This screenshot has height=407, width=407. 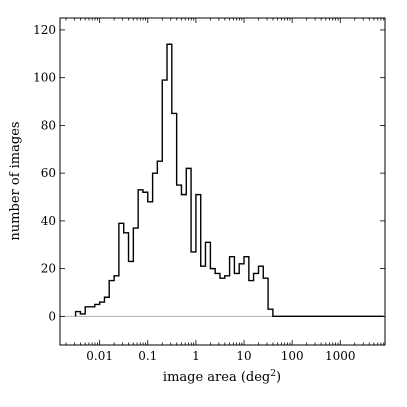 What do you see at coordinates (48, 221) in the screenshot?
I see `y-tick-label: 40` at bounding box center [48, 221].